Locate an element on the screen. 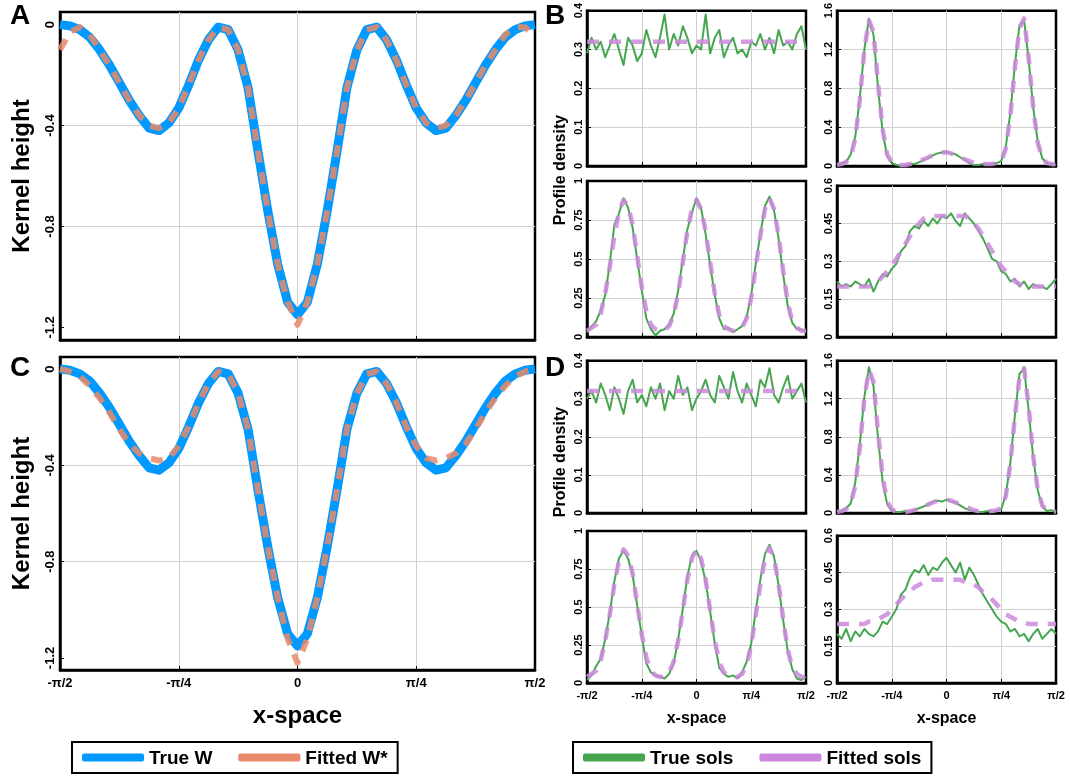 The width and height of the screenshot is (1070, 782). legend-label: Fitted sols is located at coordinates (874, 757).